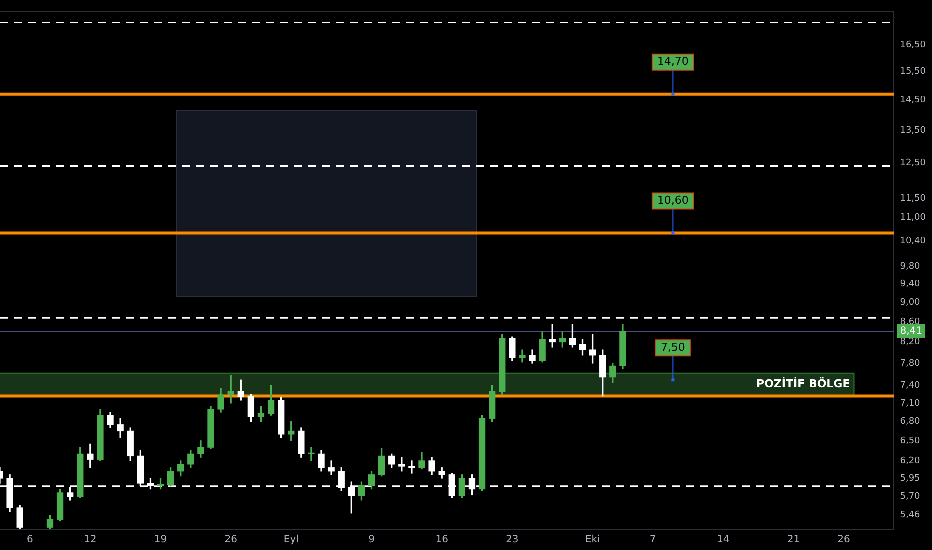 The height and width of the screenshot is (550, 932). What do you see at coordinates (913, 217) in the screenshot?
I see `y-tick-label: 11,00` at bounding box center [913, 217].